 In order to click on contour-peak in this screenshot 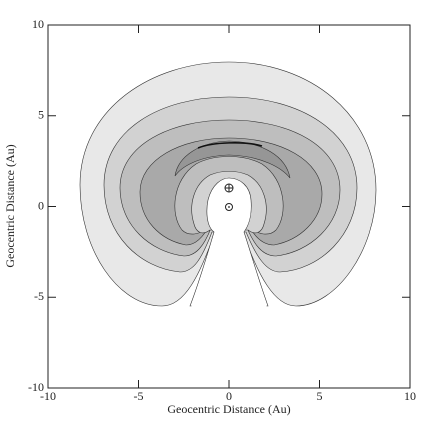, I will do `click(230, 145)`.